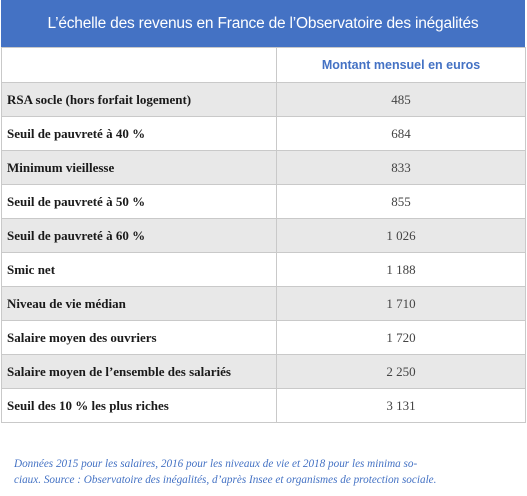 The width and height of the screenshot is (527, 496). I want to click on table-row: Salaire moyen des ouvriers 1 720, so click(263, 337).